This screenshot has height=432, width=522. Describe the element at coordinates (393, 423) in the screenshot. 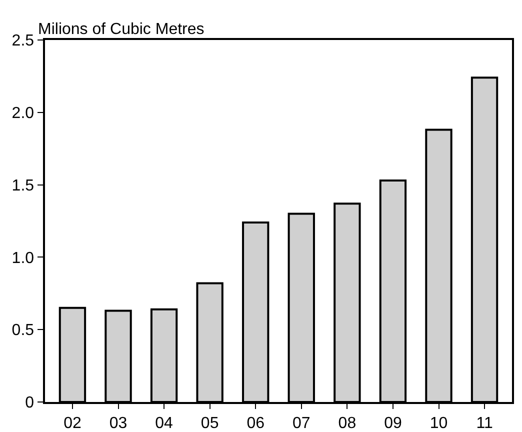

I see `x-tick-label: 09` at that location.